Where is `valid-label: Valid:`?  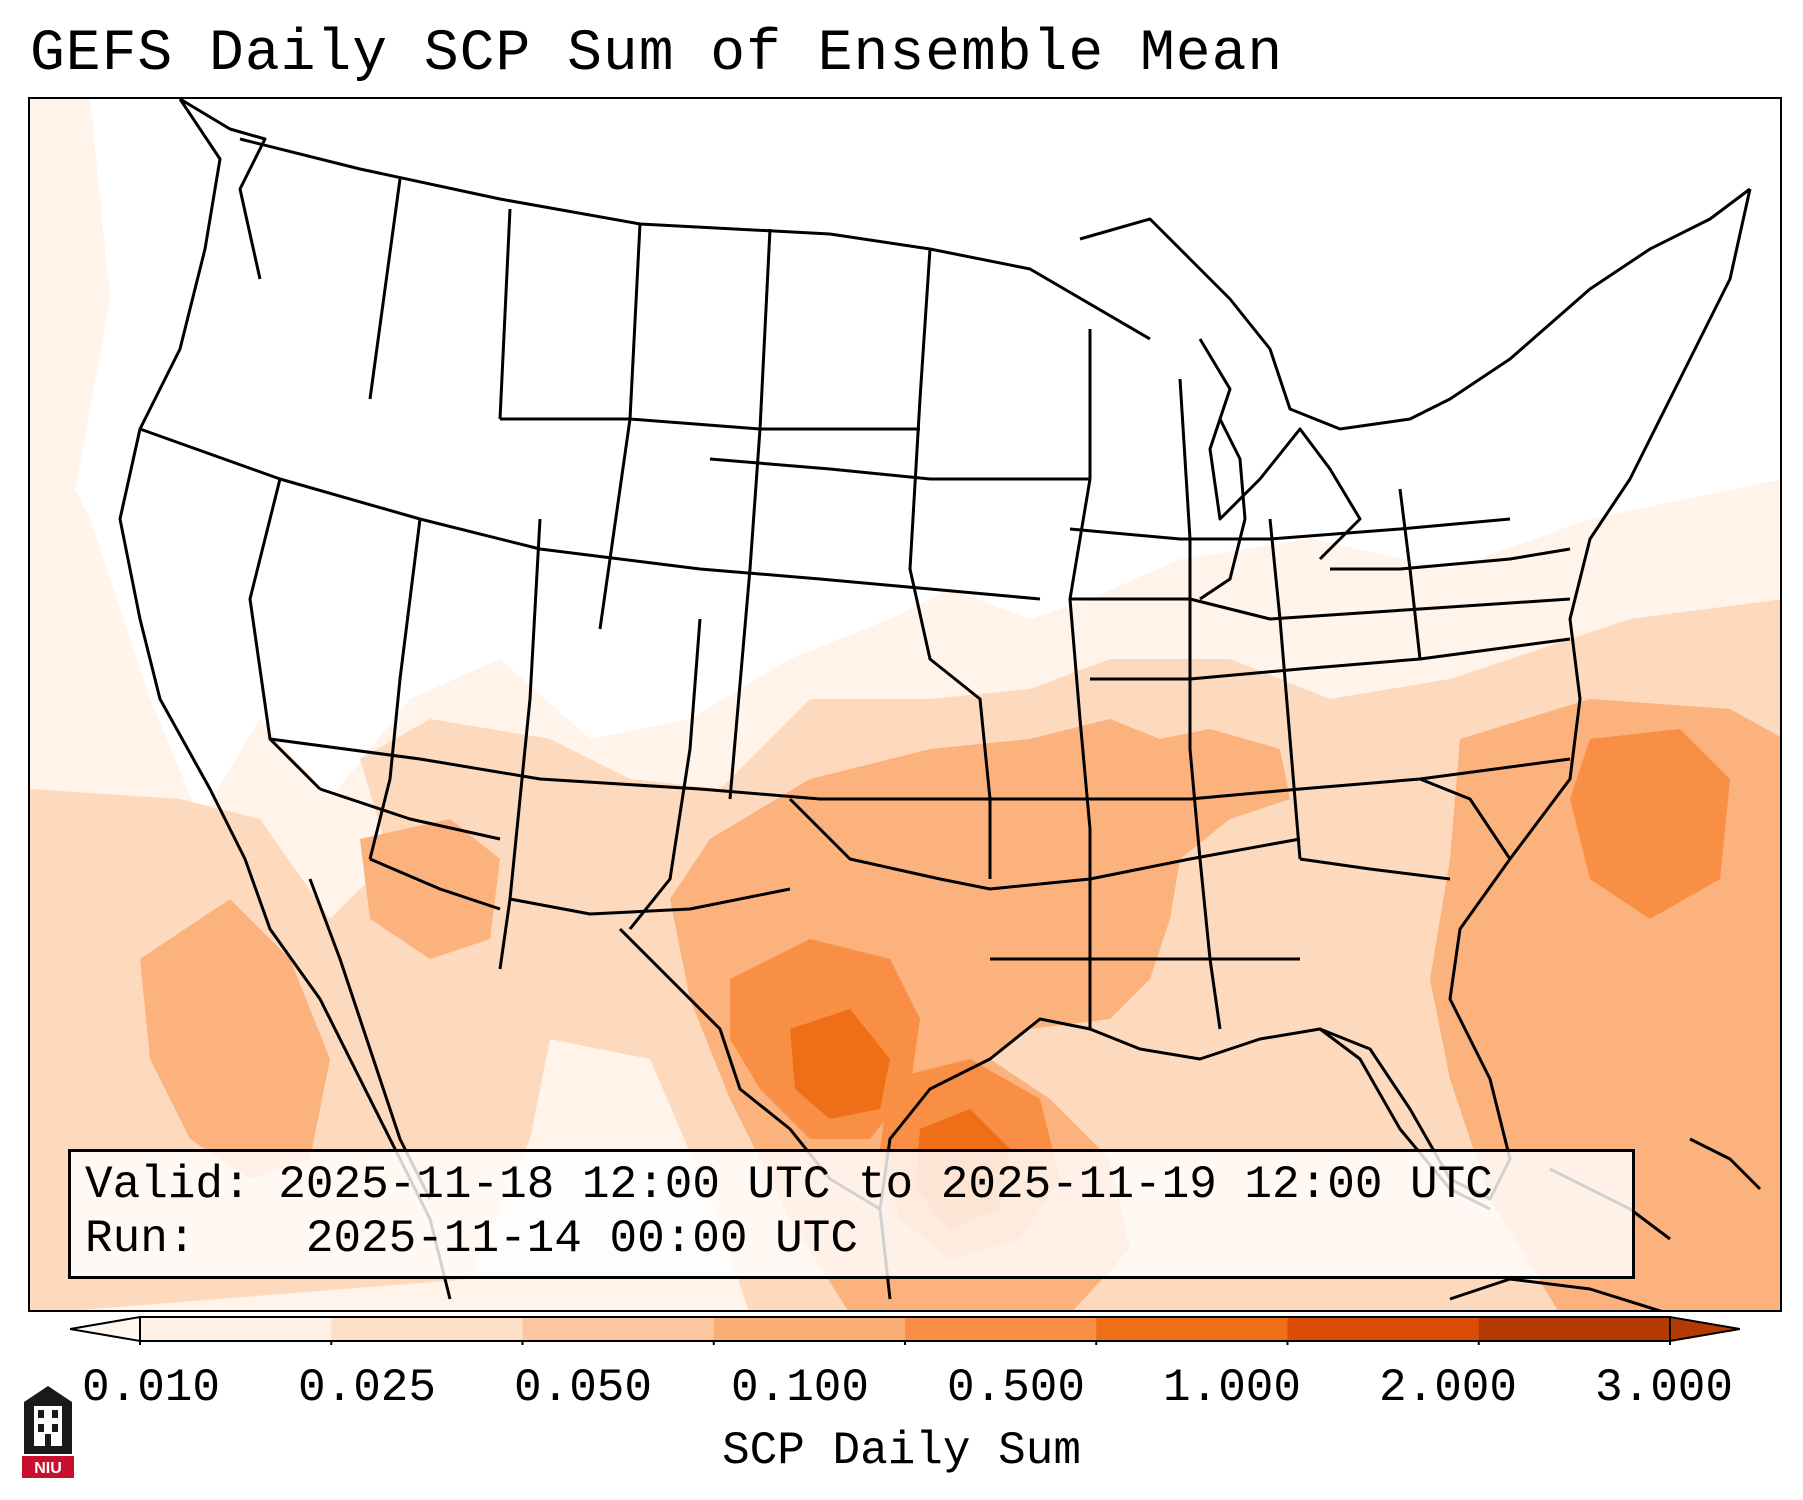 valid-label: Valid: is located at coordinates (168, 1185).